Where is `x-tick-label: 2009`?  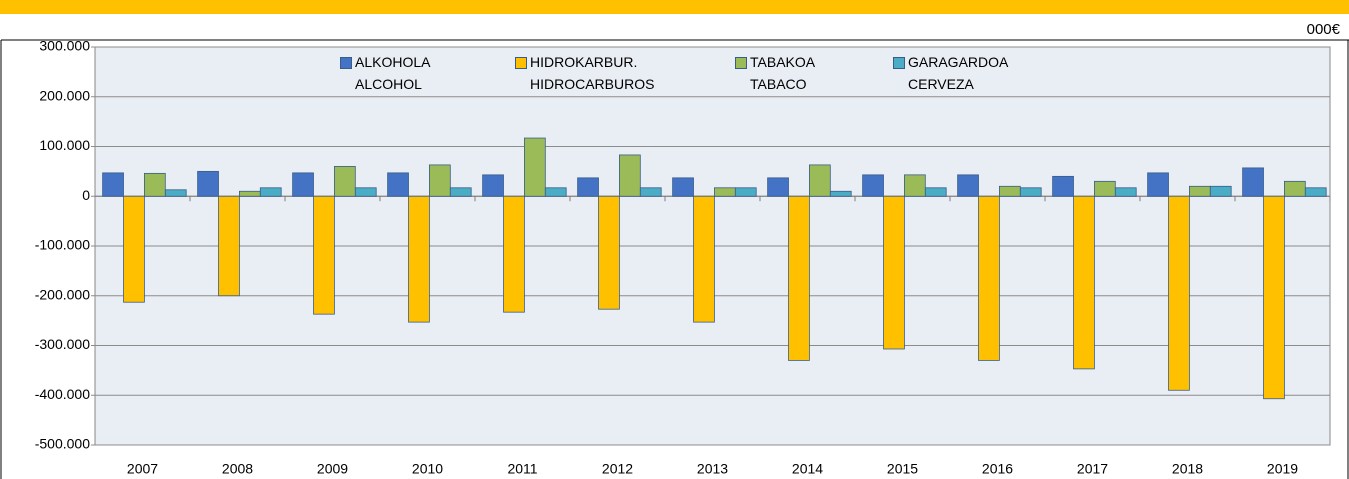
x-tick-label: 2009 is located at coordinates (332, 469).